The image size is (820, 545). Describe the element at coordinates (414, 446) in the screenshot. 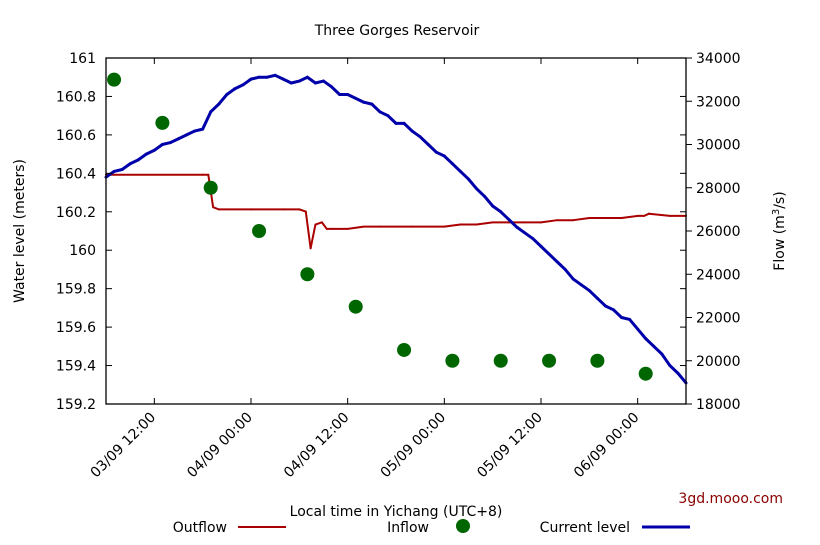

I see `x-tick-label: 05/09 00:00` at that location.